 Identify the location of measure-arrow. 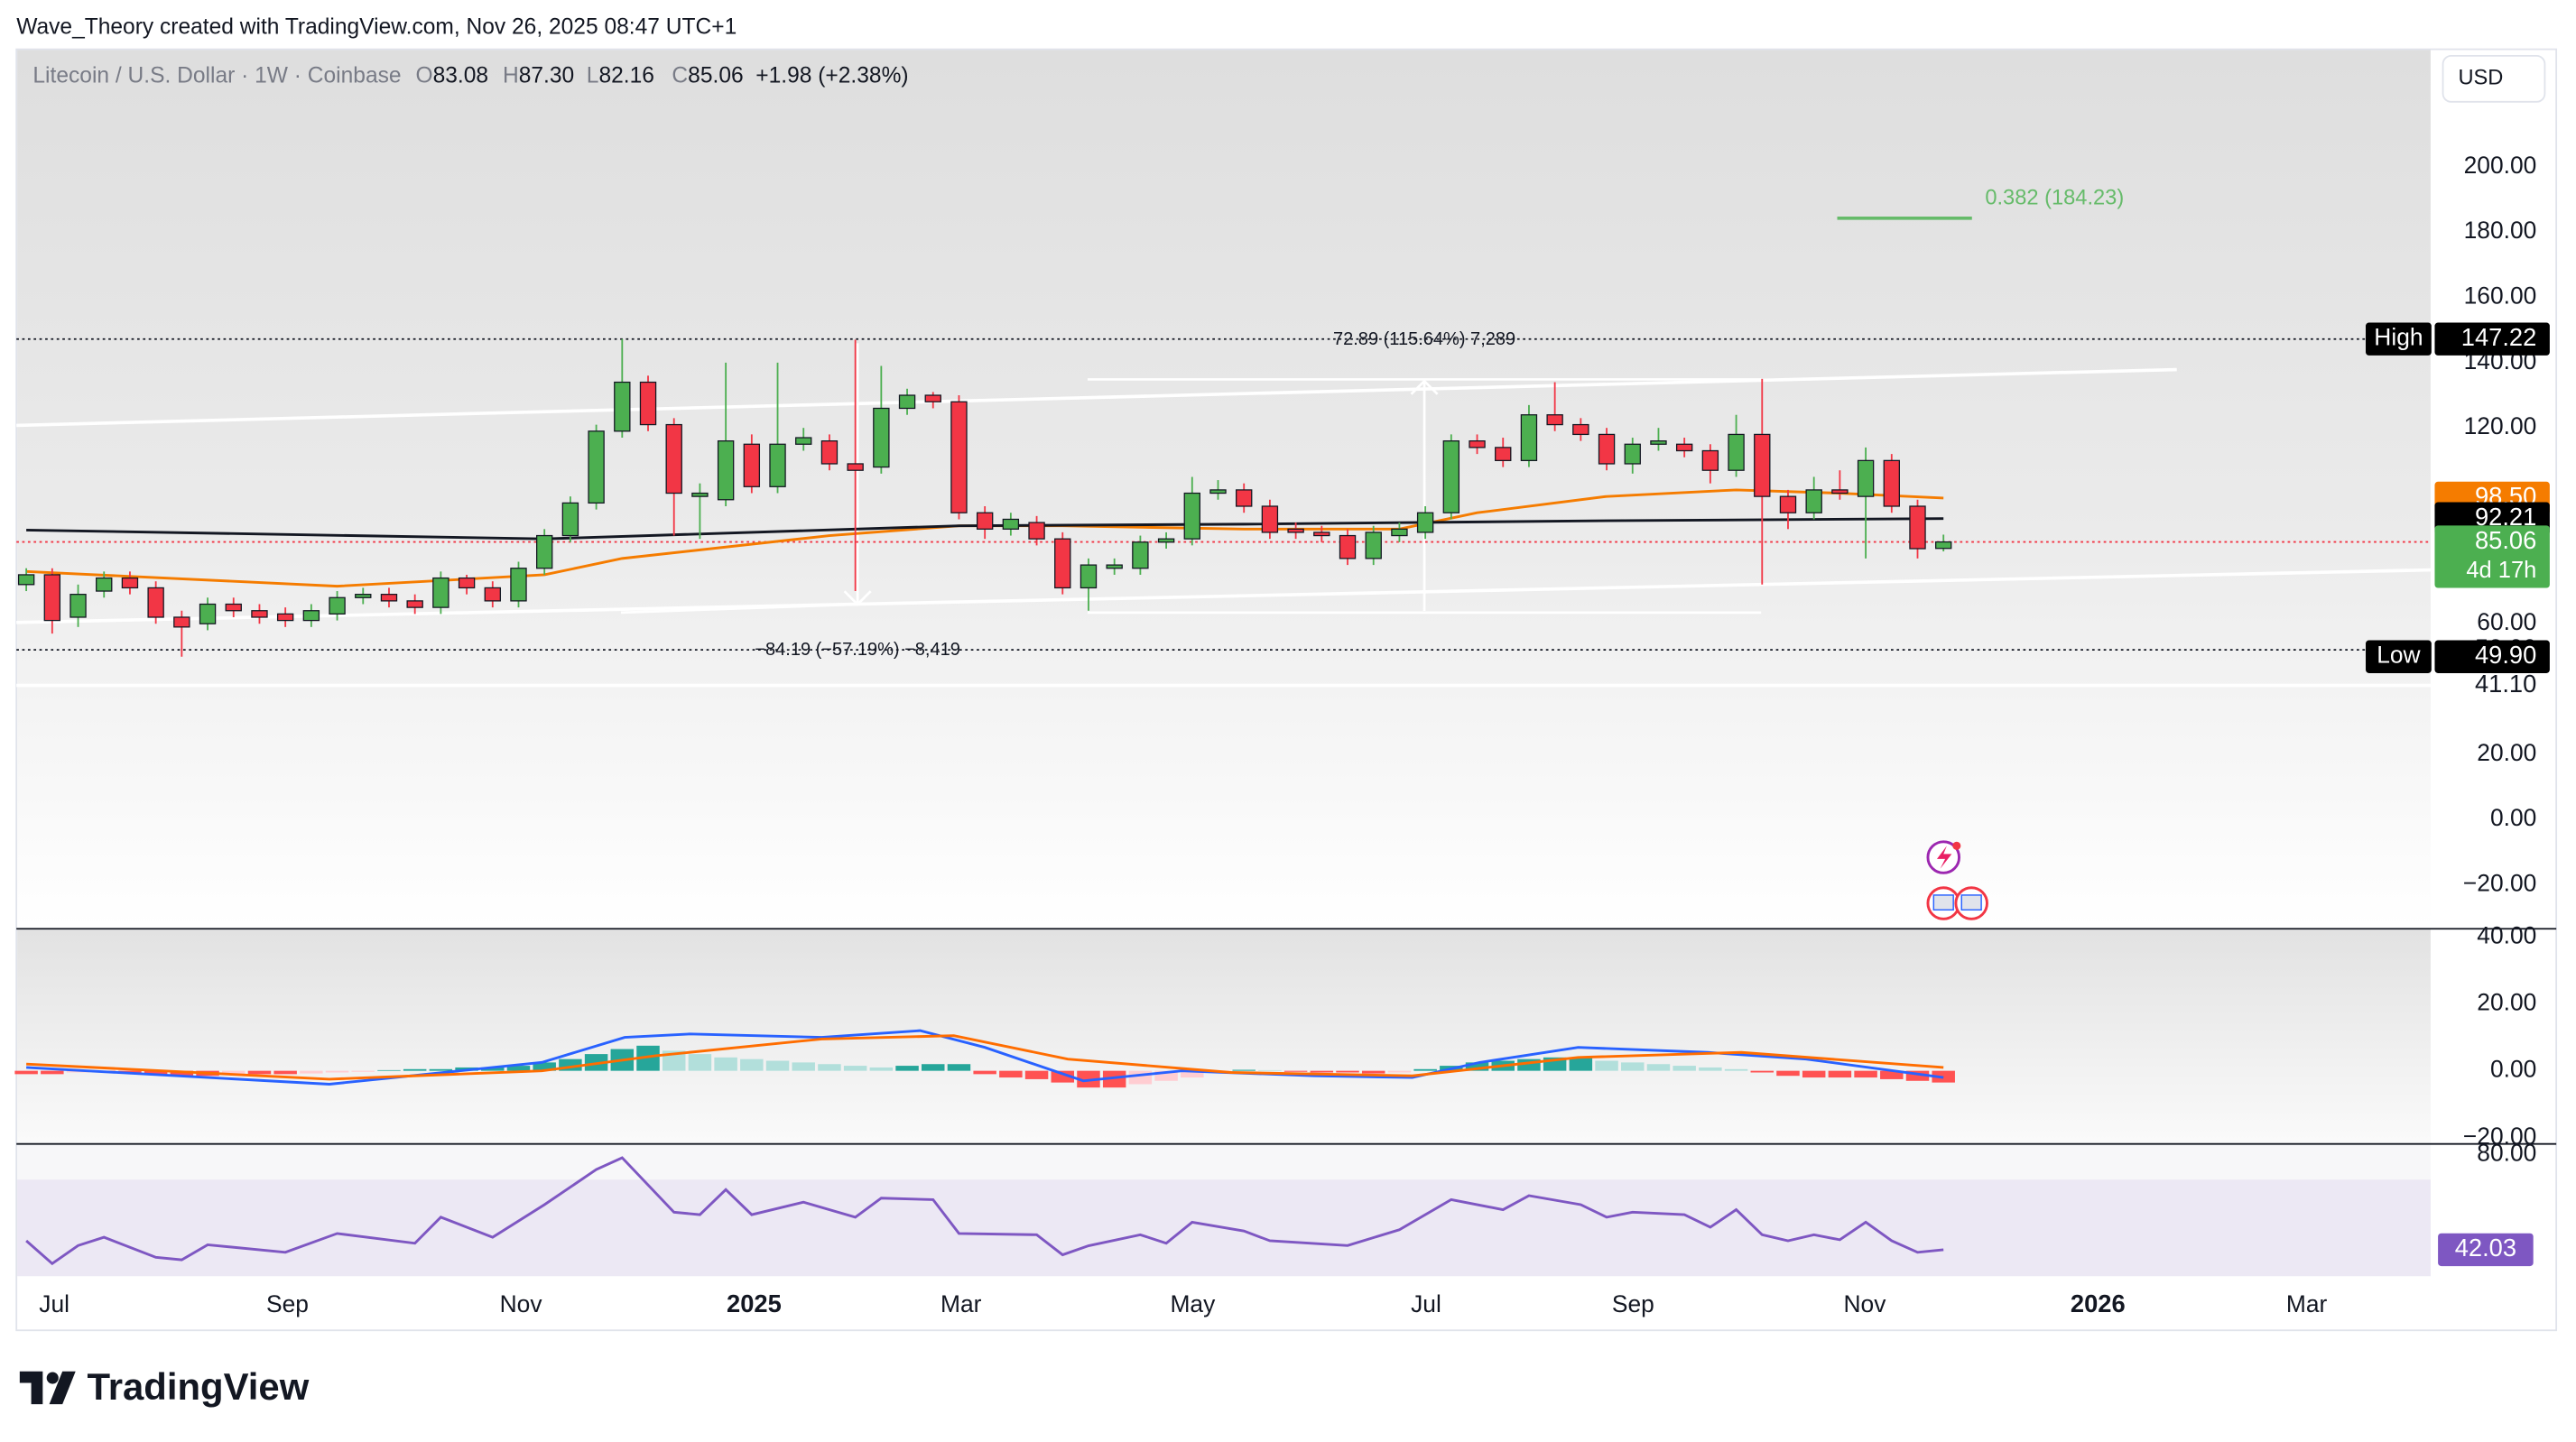
(1425, 387).